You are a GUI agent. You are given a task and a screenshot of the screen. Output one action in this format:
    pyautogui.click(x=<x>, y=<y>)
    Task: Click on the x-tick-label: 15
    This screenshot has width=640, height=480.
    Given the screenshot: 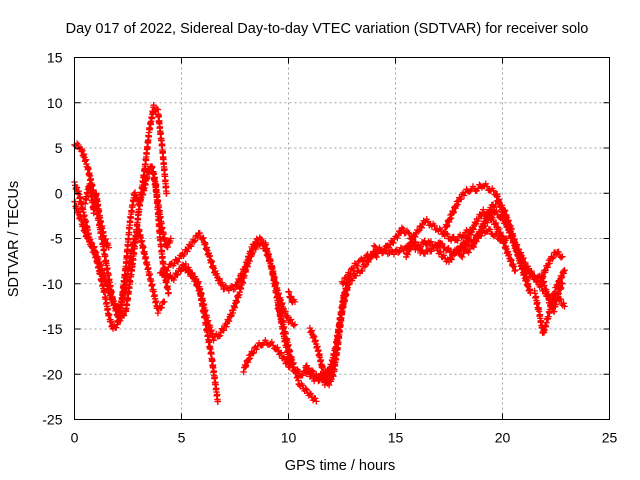 What is the action you would take?
    pyautogui.click(x=396, y=438)
    